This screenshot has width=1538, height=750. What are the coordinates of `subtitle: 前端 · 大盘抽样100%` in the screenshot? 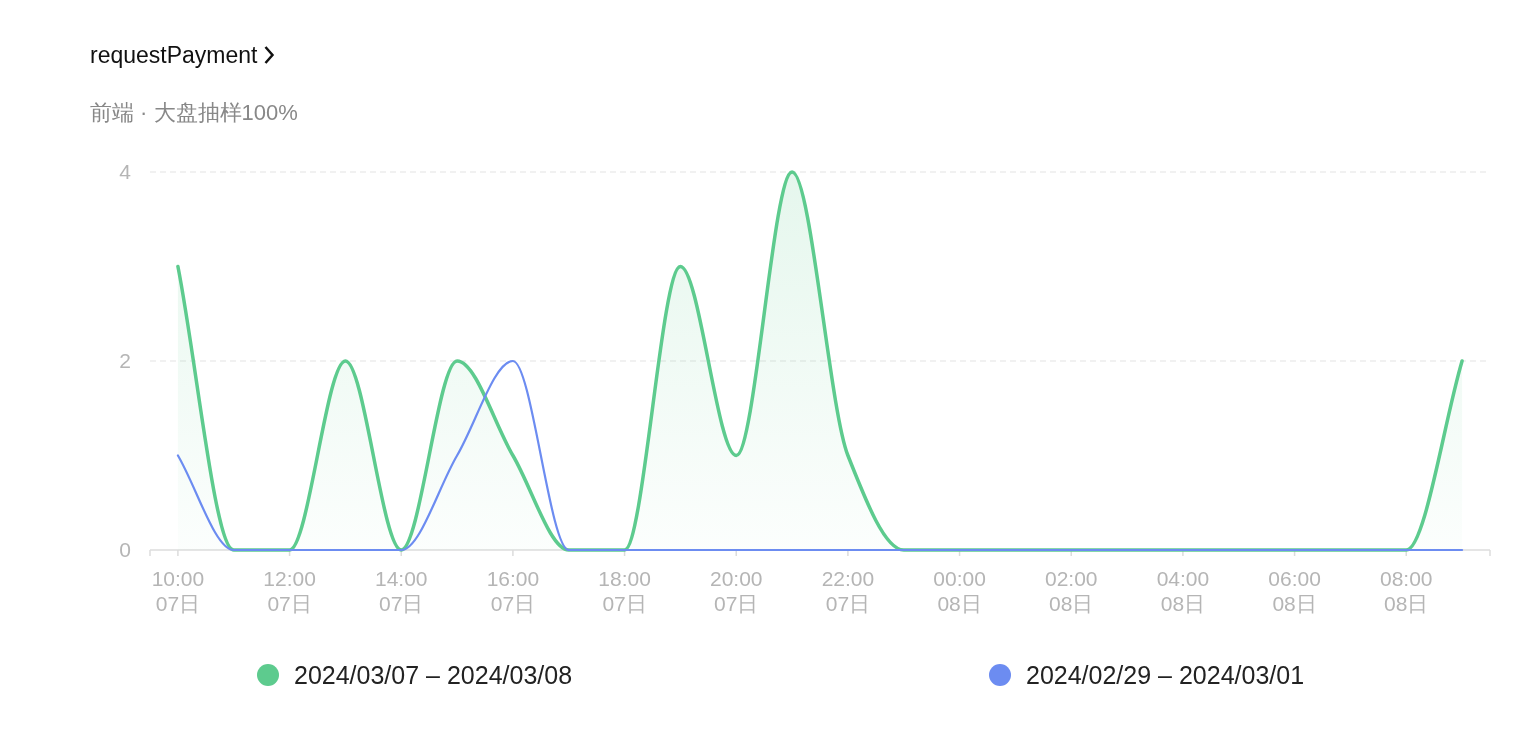 It's located at (194, 112).